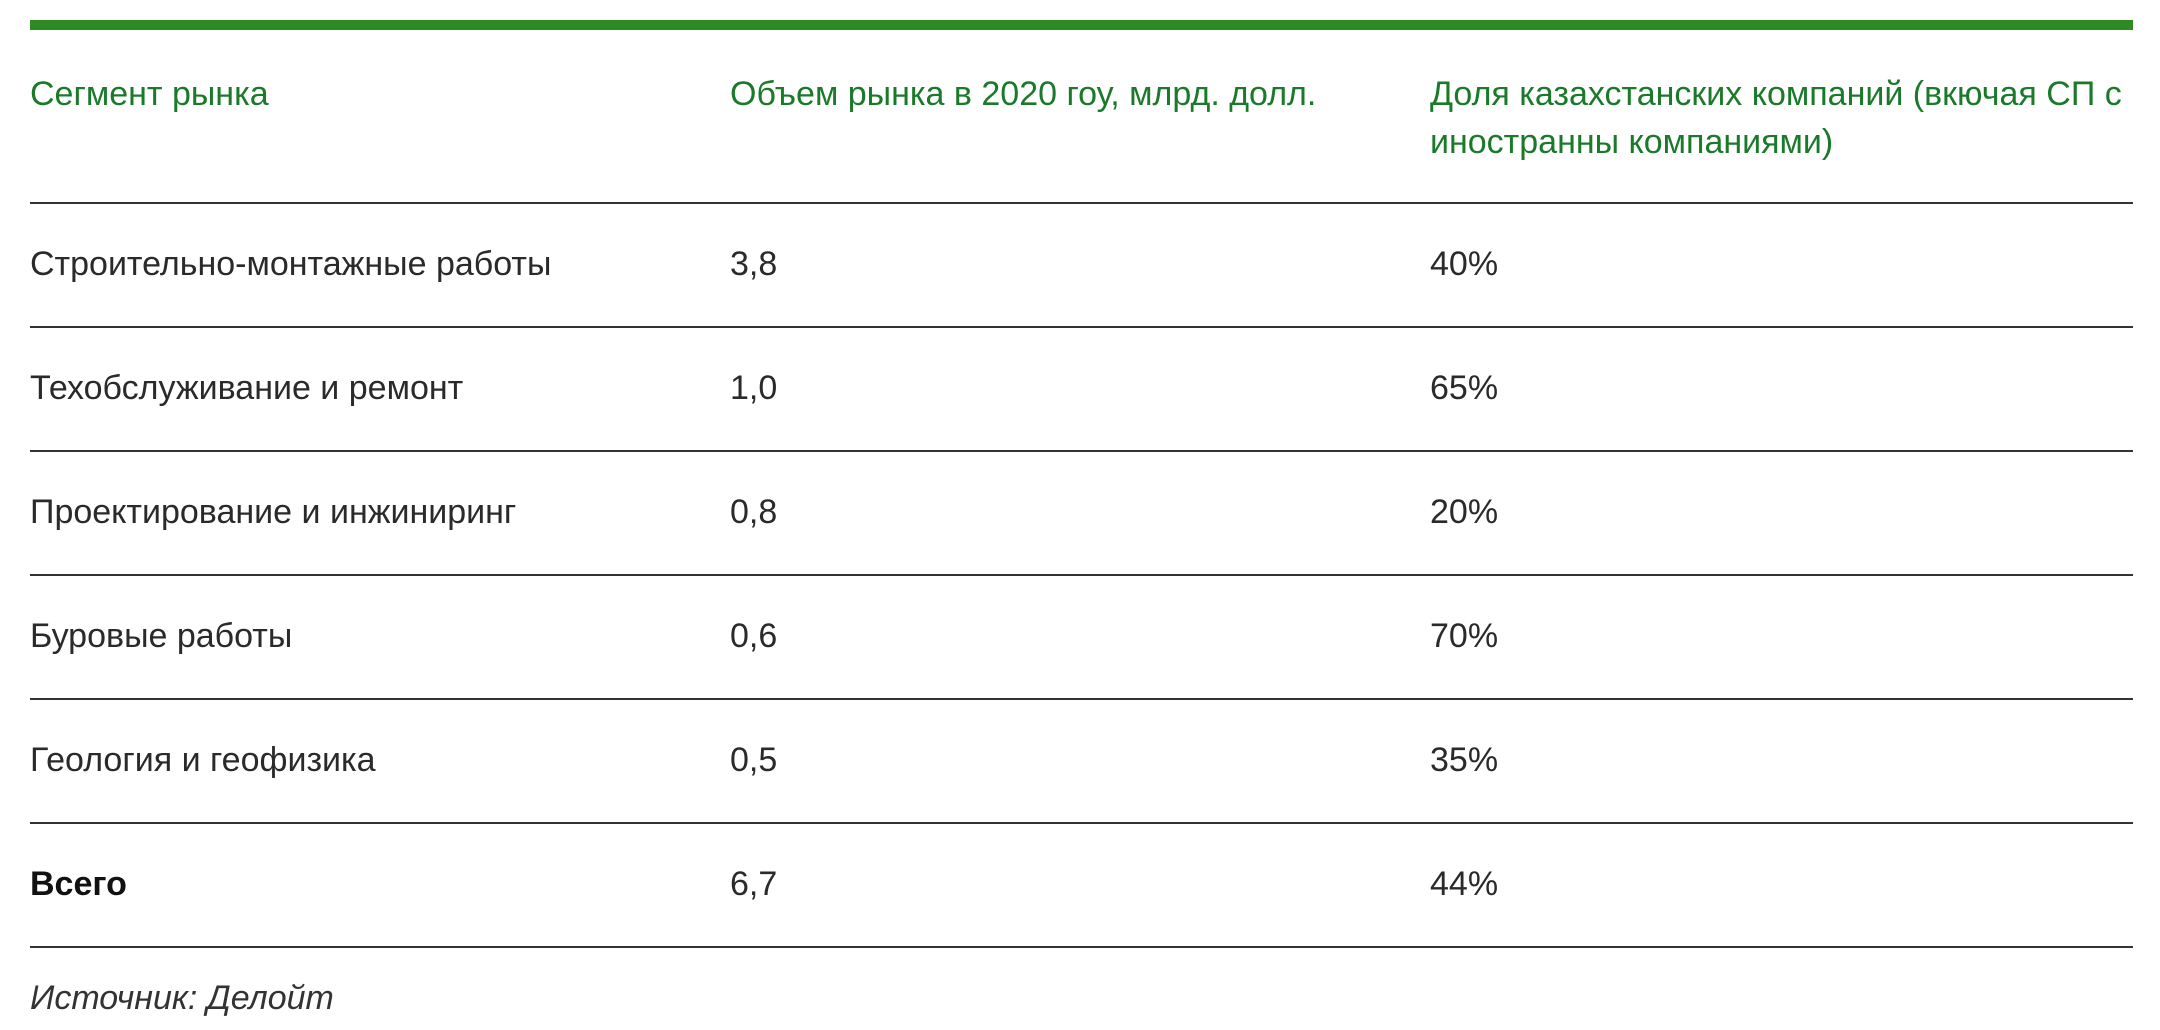 This screenshot has width=2160, height=1030. Describe the element at coordinates (203, 760) in the screenshot. I see `segment-cell: Геология и геофизика` at that location.